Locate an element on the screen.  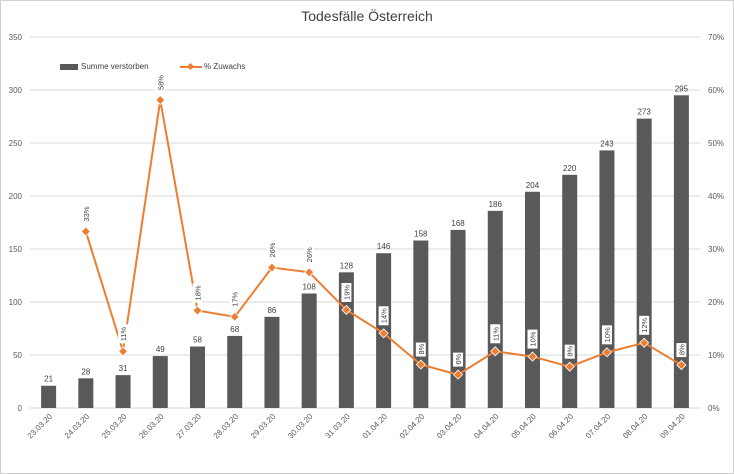
y-left-tick-label: 350 is located at coordinates (16, 37).